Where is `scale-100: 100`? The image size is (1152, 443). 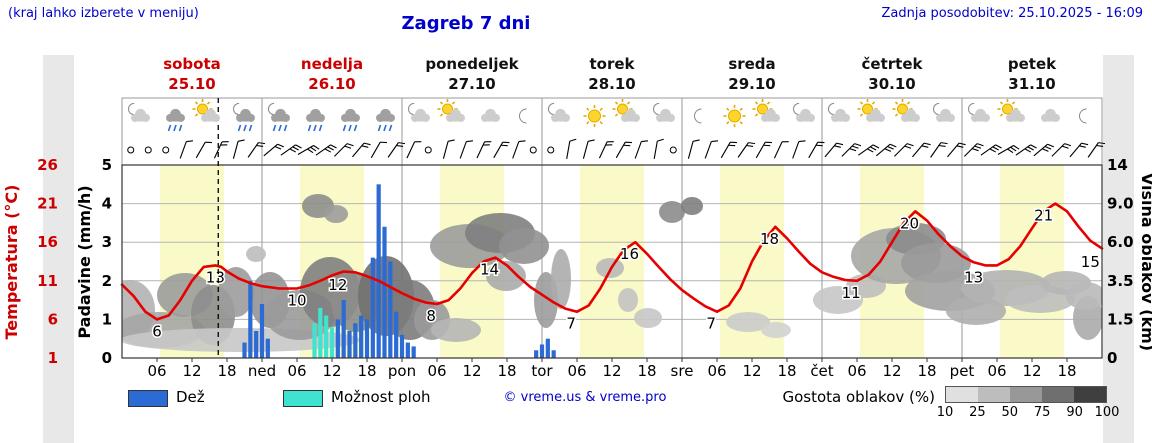
scale-100: 100 is located at coordinates (1107, 412).